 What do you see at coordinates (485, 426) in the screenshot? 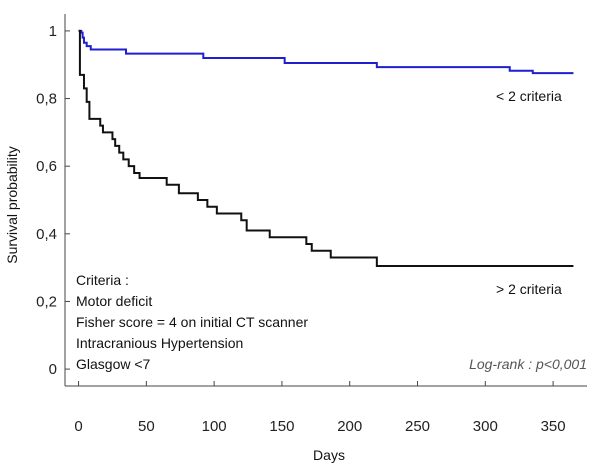
I see `x-tick-label: 300` at bounding box center [485, 426].